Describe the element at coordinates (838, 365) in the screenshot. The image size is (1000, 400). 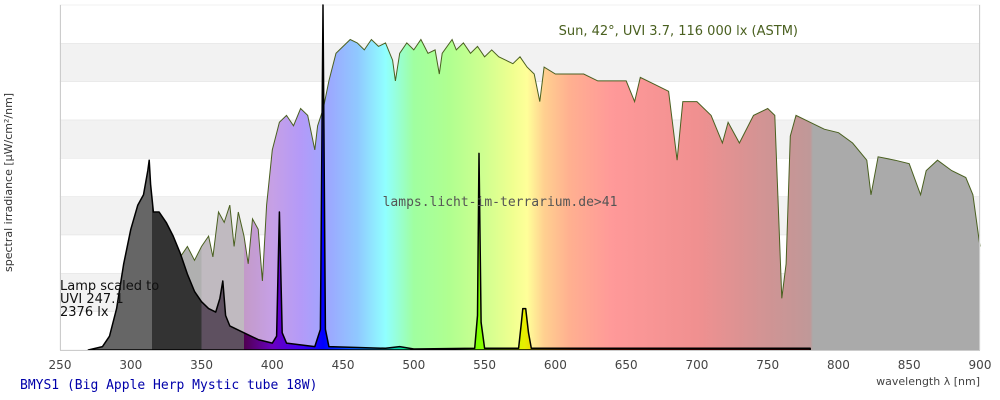
I see `x-tick-label: 800` at that location.